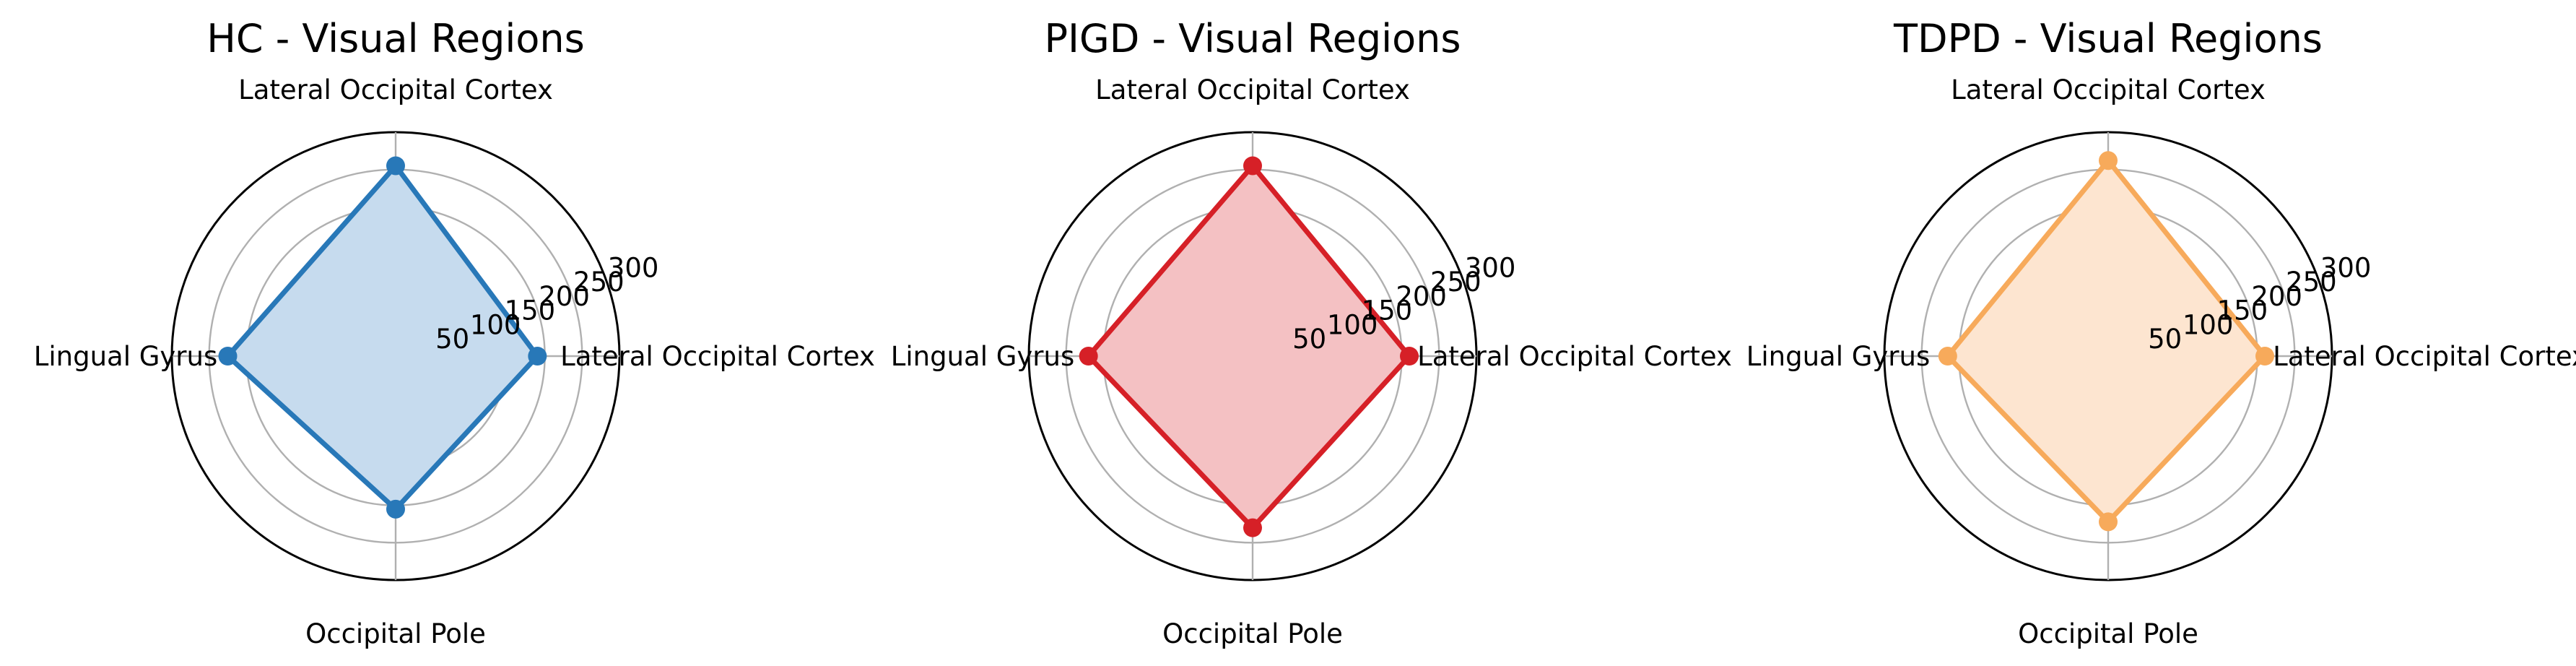 The width and height of the screenshot is (2576, 666). What do you see at coordinates (2108, 38) in the screenshot?
I see `chart-title: TDPD - Visual Regions` at bounding box center [2108, 38].